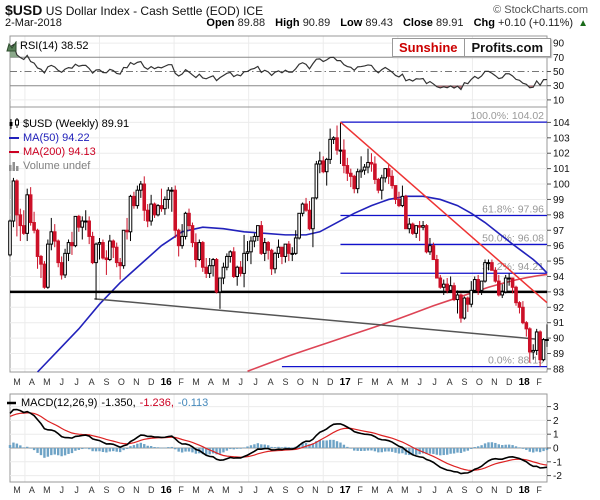  I want to click on price-tick-label: 92, so click(559, 308).